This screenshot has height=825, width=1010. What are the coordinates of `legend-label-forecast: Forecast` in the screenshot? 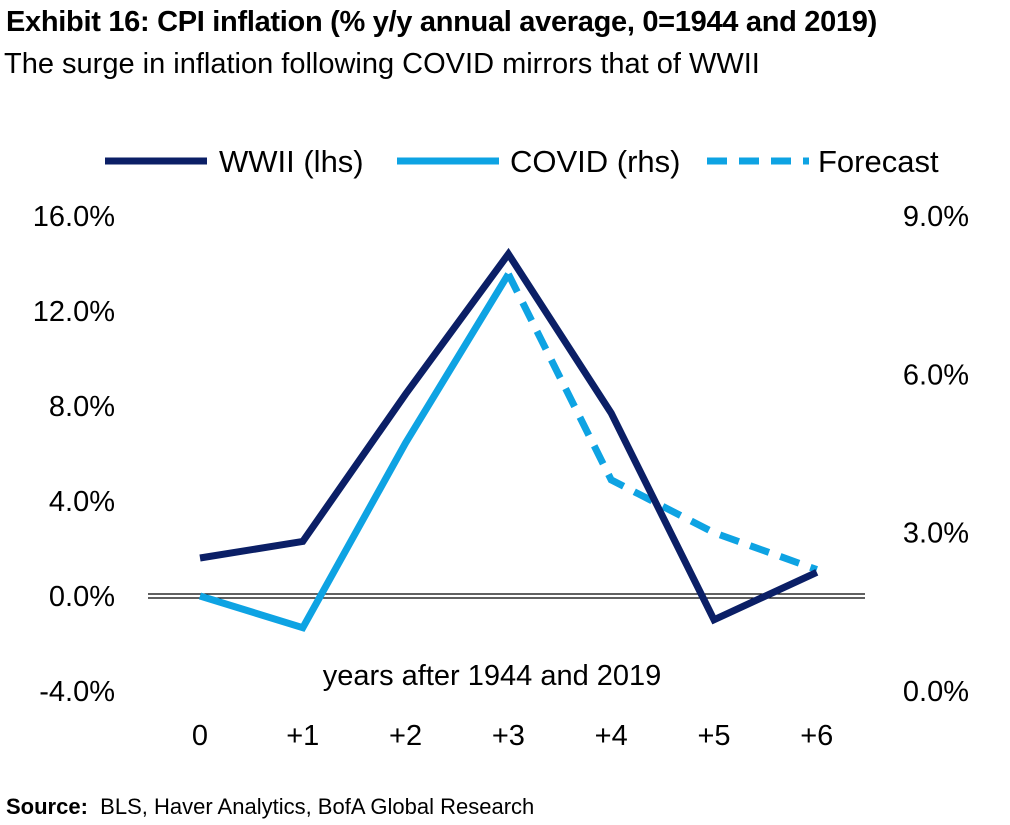 It's located at (878, 161).